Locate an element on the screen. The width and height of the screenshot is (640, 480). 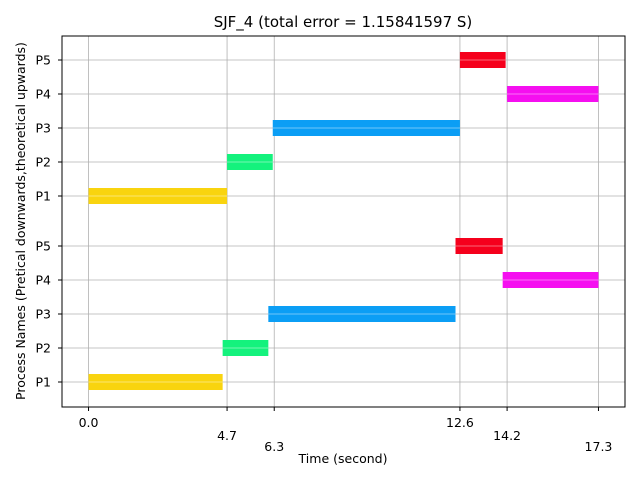
x-tick-label: 6.3 is located at coordinates (274, 446).